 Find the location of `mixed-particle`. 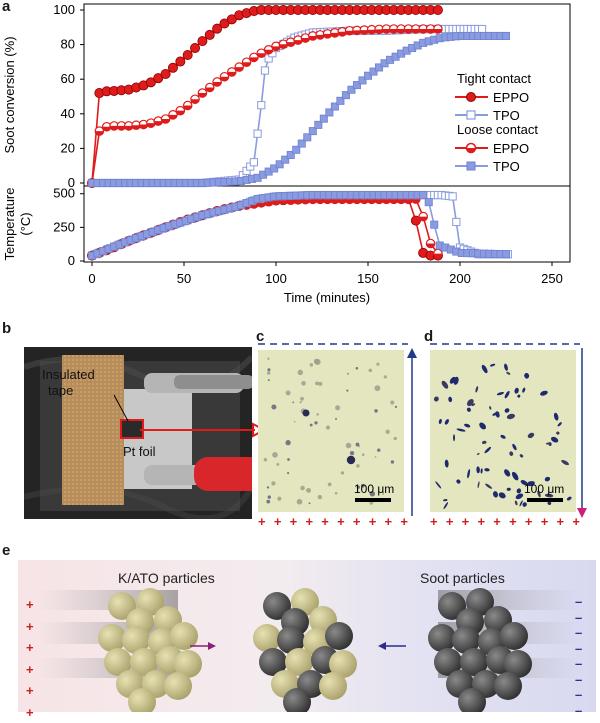

mixed-particle is located at coordinates (339, 636).